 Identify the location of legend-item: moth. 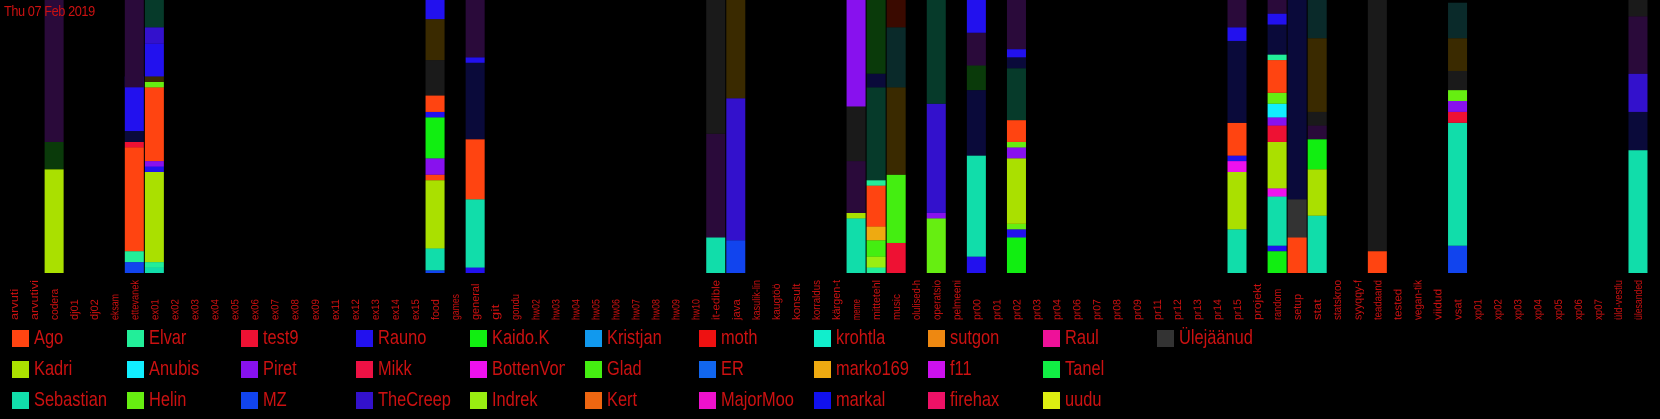
(754, 338).